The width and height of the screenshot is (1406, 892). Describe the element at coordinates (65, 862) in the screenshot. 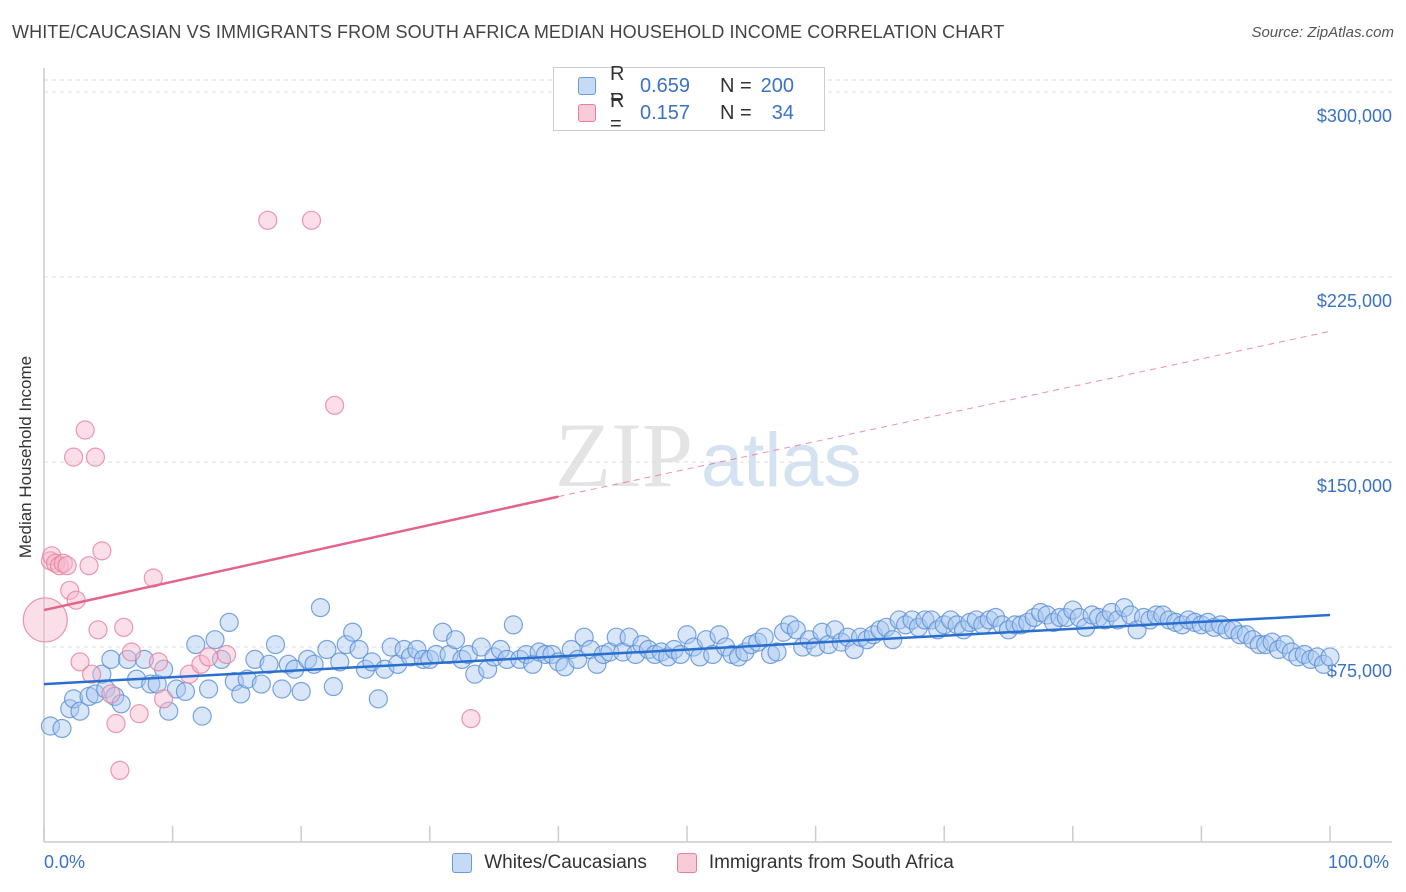

I see `x-tick-label-0: 0.0%` at that location.